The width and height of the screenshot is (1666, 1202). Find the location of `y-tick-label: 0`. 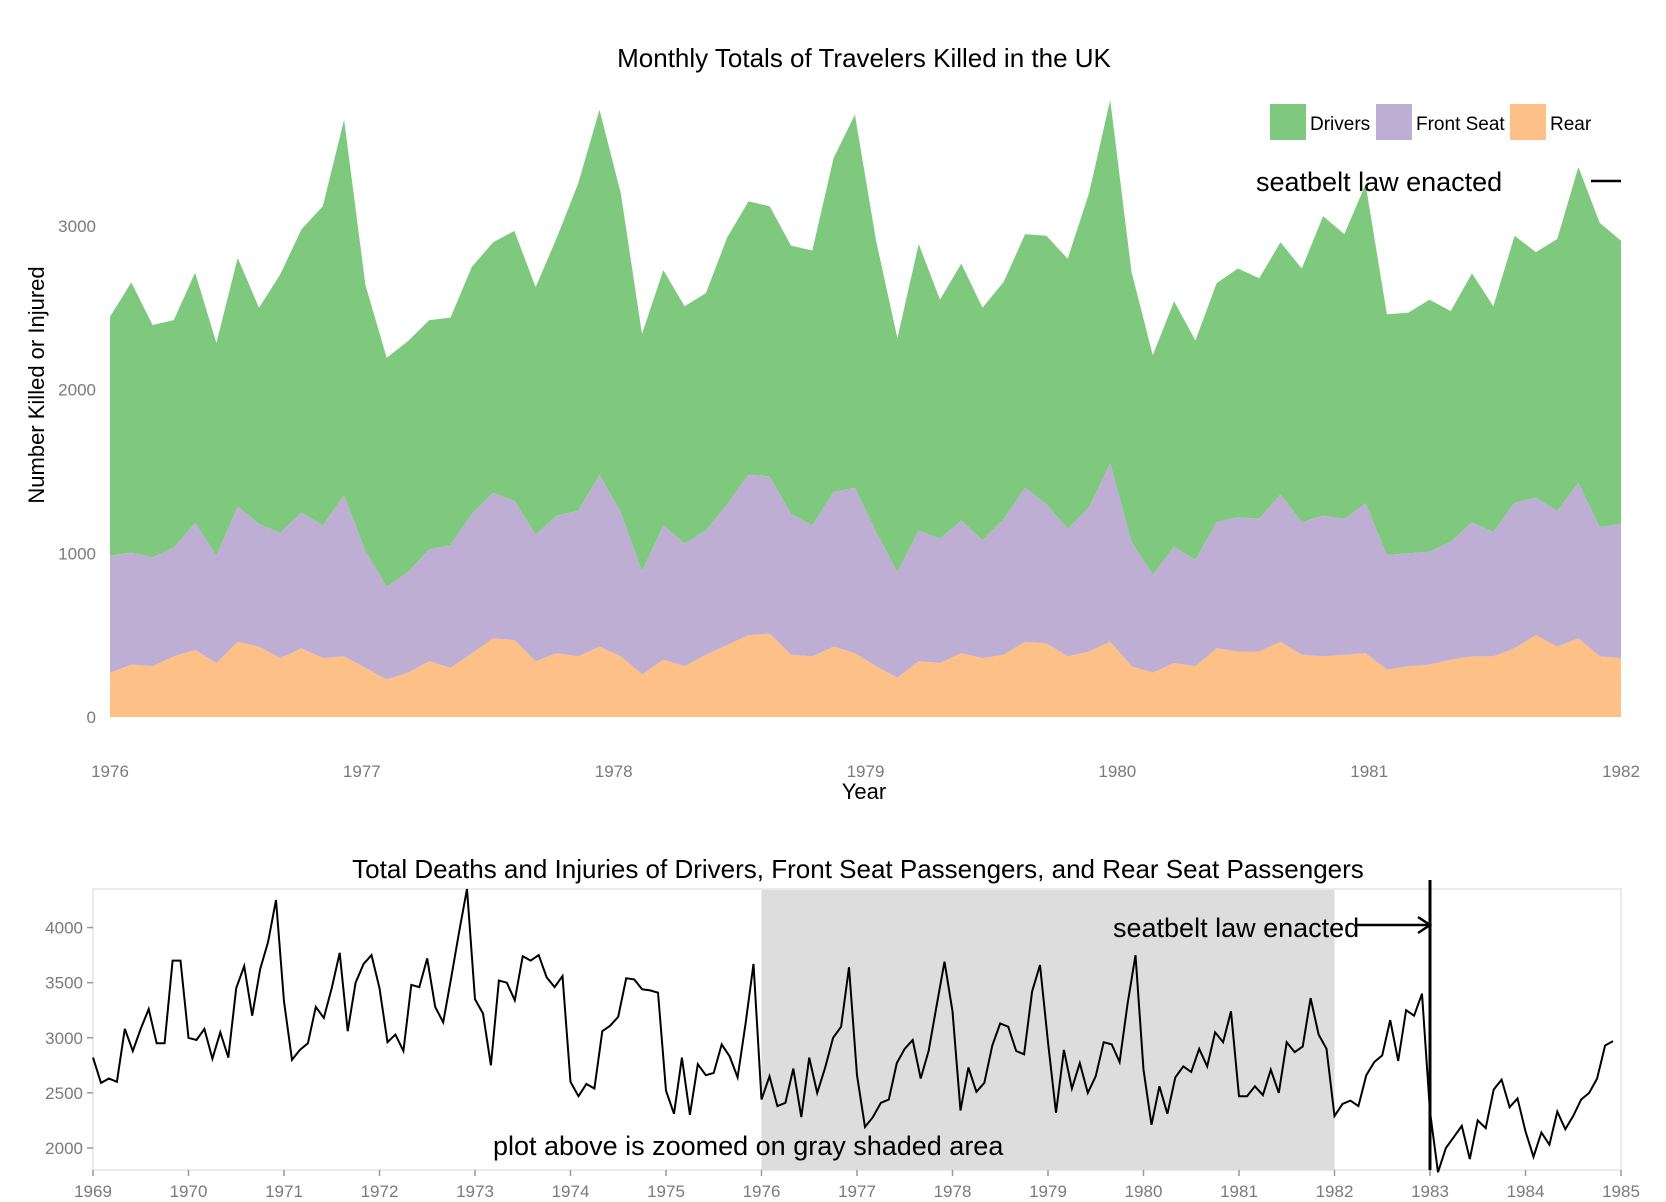

y-tick-label: 0 is located at coordinates (91, 717).